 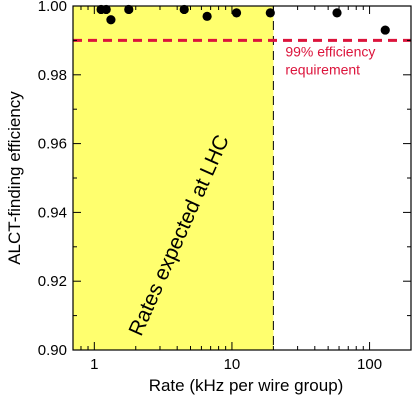 I want to click on y-tick-label: 0.92, so click(x=52, y=281).